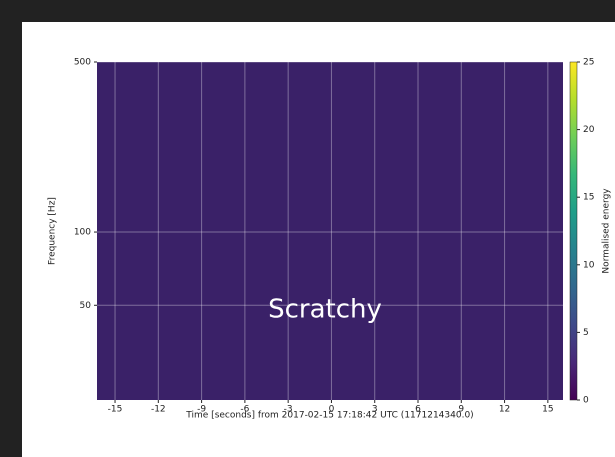  I want to click on x-tick-label: -15, so click(115, 410).